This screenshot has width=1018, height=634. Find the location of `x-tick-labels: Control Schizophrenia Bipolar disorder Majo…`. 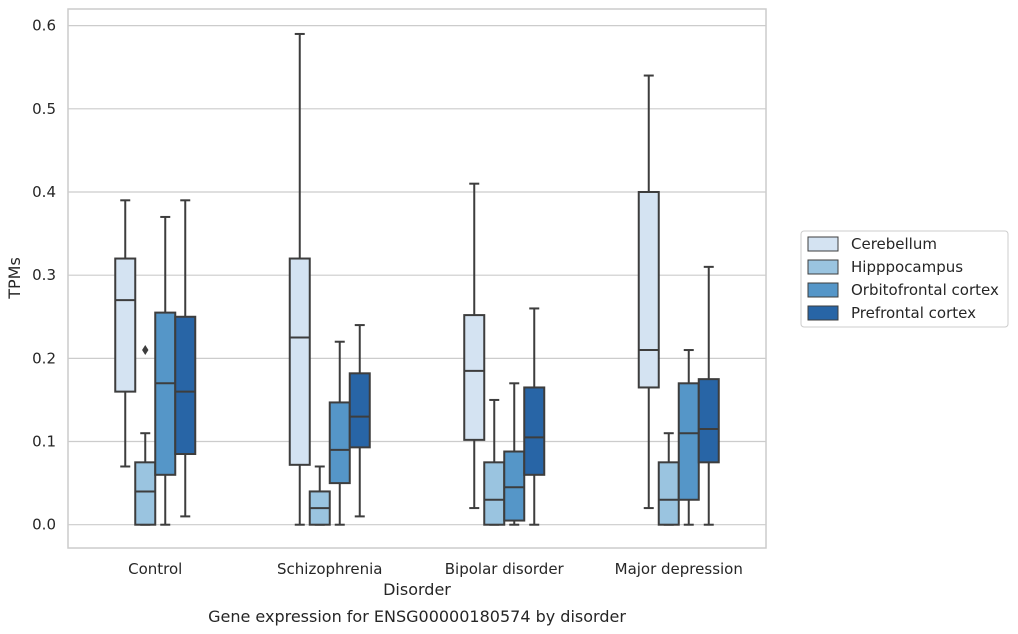

x-tick-labels: Control Schizophrenia Bipolar disorder Majo… is located at coordinates (435, 569).